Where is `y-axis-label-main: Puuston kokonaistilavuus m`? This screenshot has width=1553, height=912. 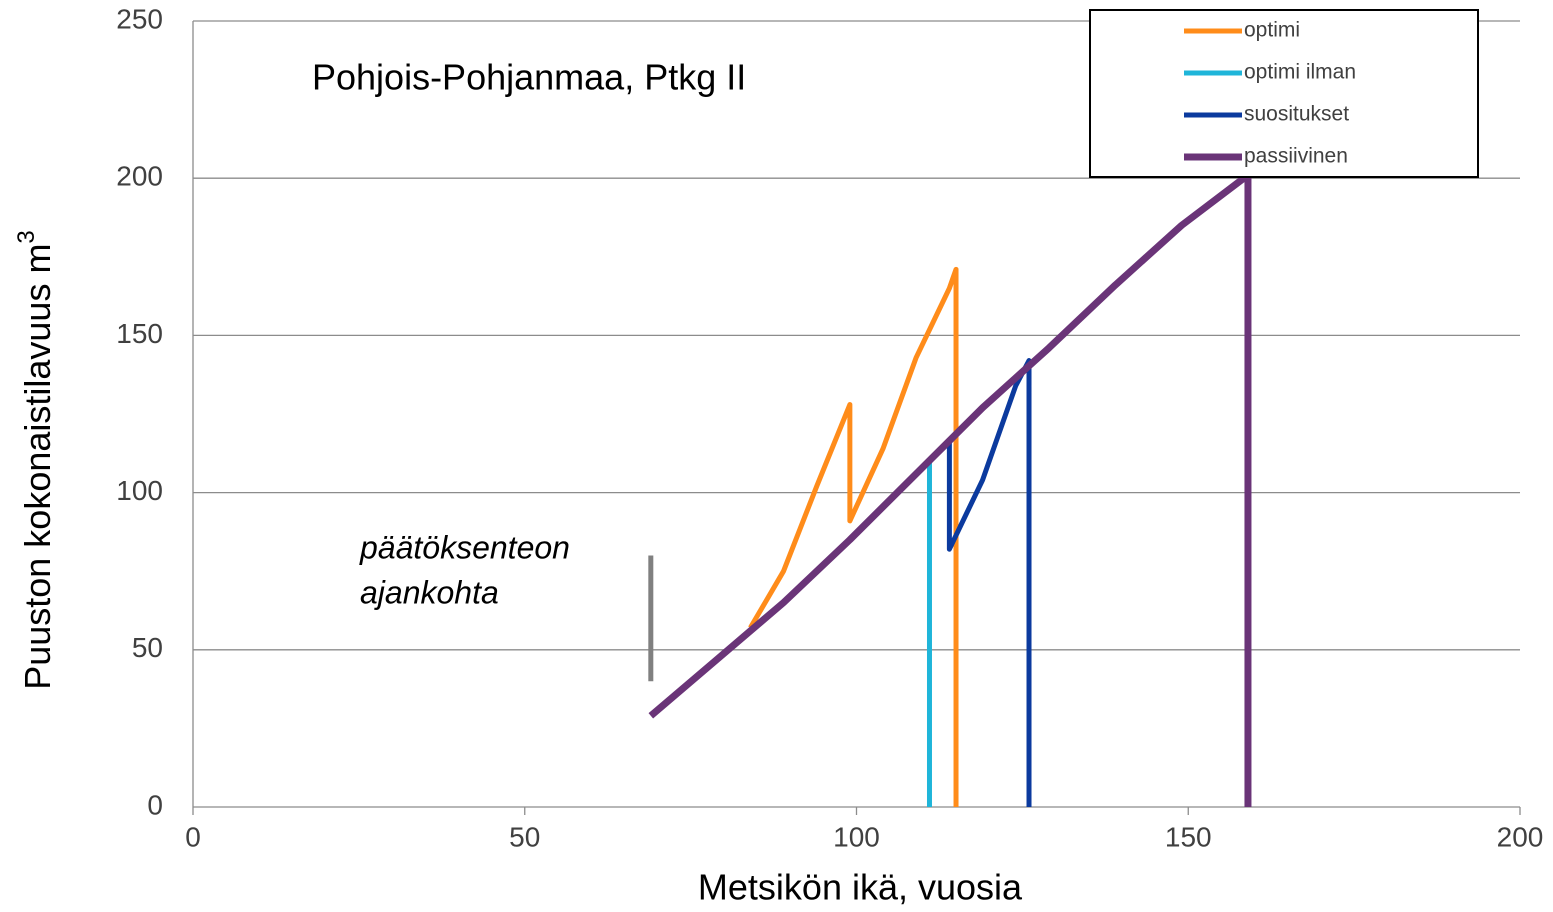
y-axis-label-main: Puuston kokonaistilavuus m is located at coordinates (37, 467).